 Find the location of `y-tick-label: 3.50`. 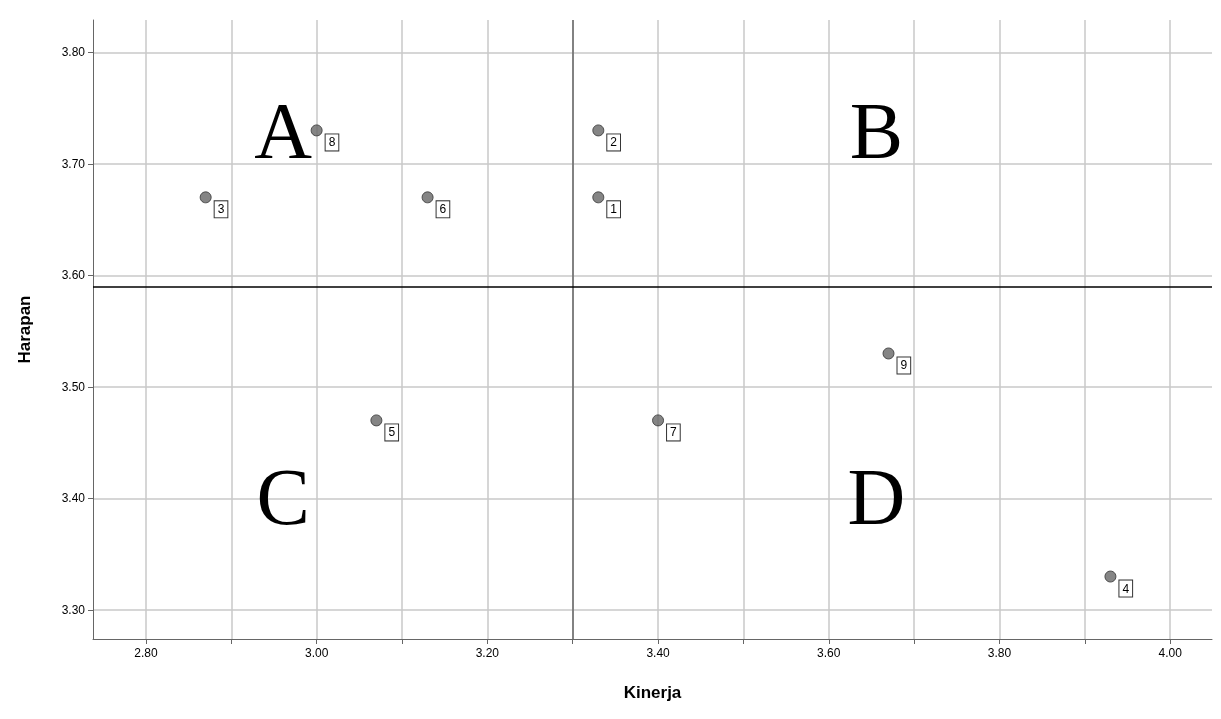

y-tick-label: 3.50 is located at coordinates (73, 386).